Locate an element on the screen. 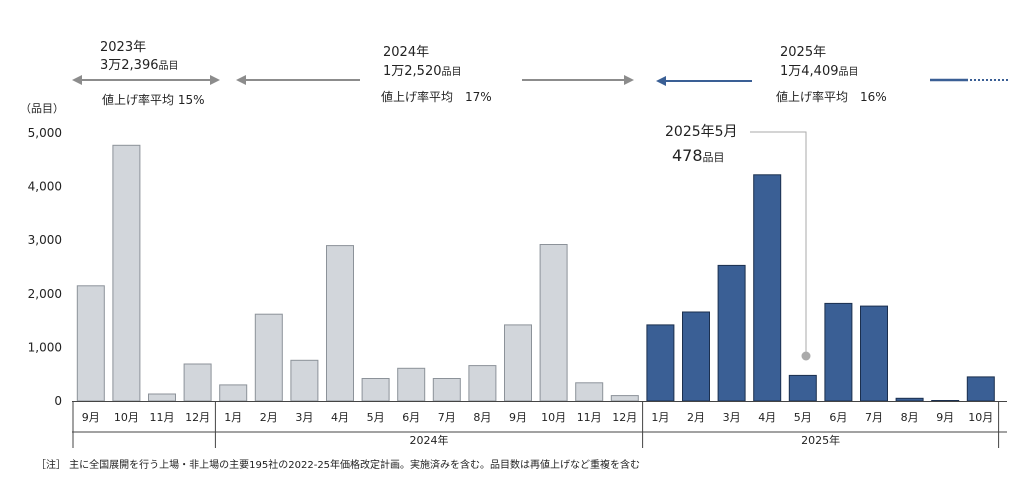 Image resolution: width=1024 pixels, height=494 pixels. period-2025-year: 2025年 is located at coordinates (803, 52).